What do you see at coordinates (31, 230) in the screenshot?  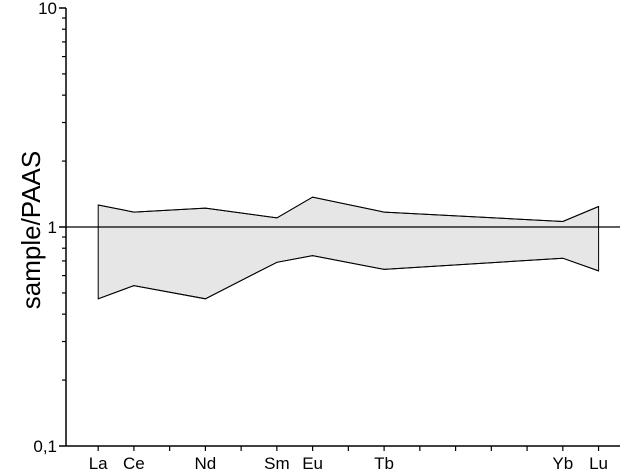 I see `y-axis-title: sample/PAAS` at bounding box center [31, 230].